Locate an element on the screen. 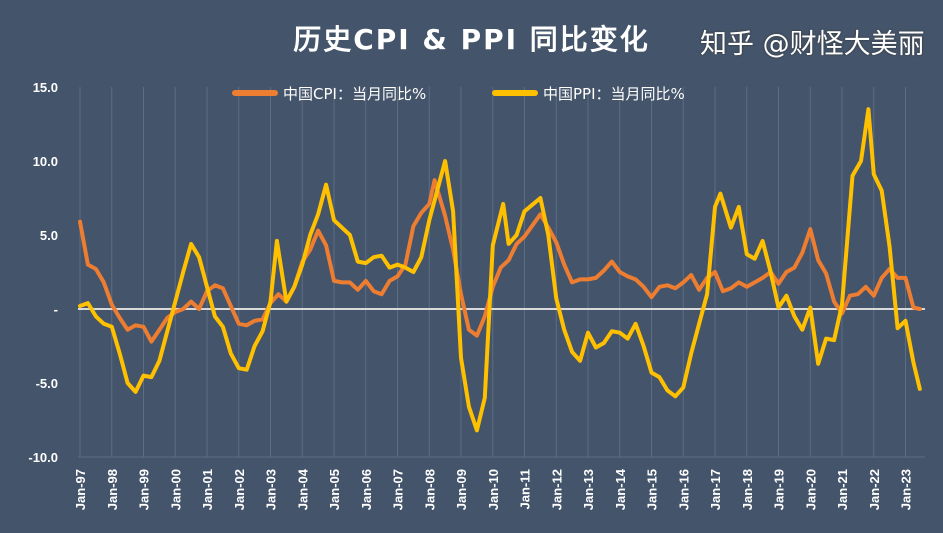 The width and height of the screenshot is (943, 533). x-tick-label: Jan-09 is located at coordinates (461, 489).